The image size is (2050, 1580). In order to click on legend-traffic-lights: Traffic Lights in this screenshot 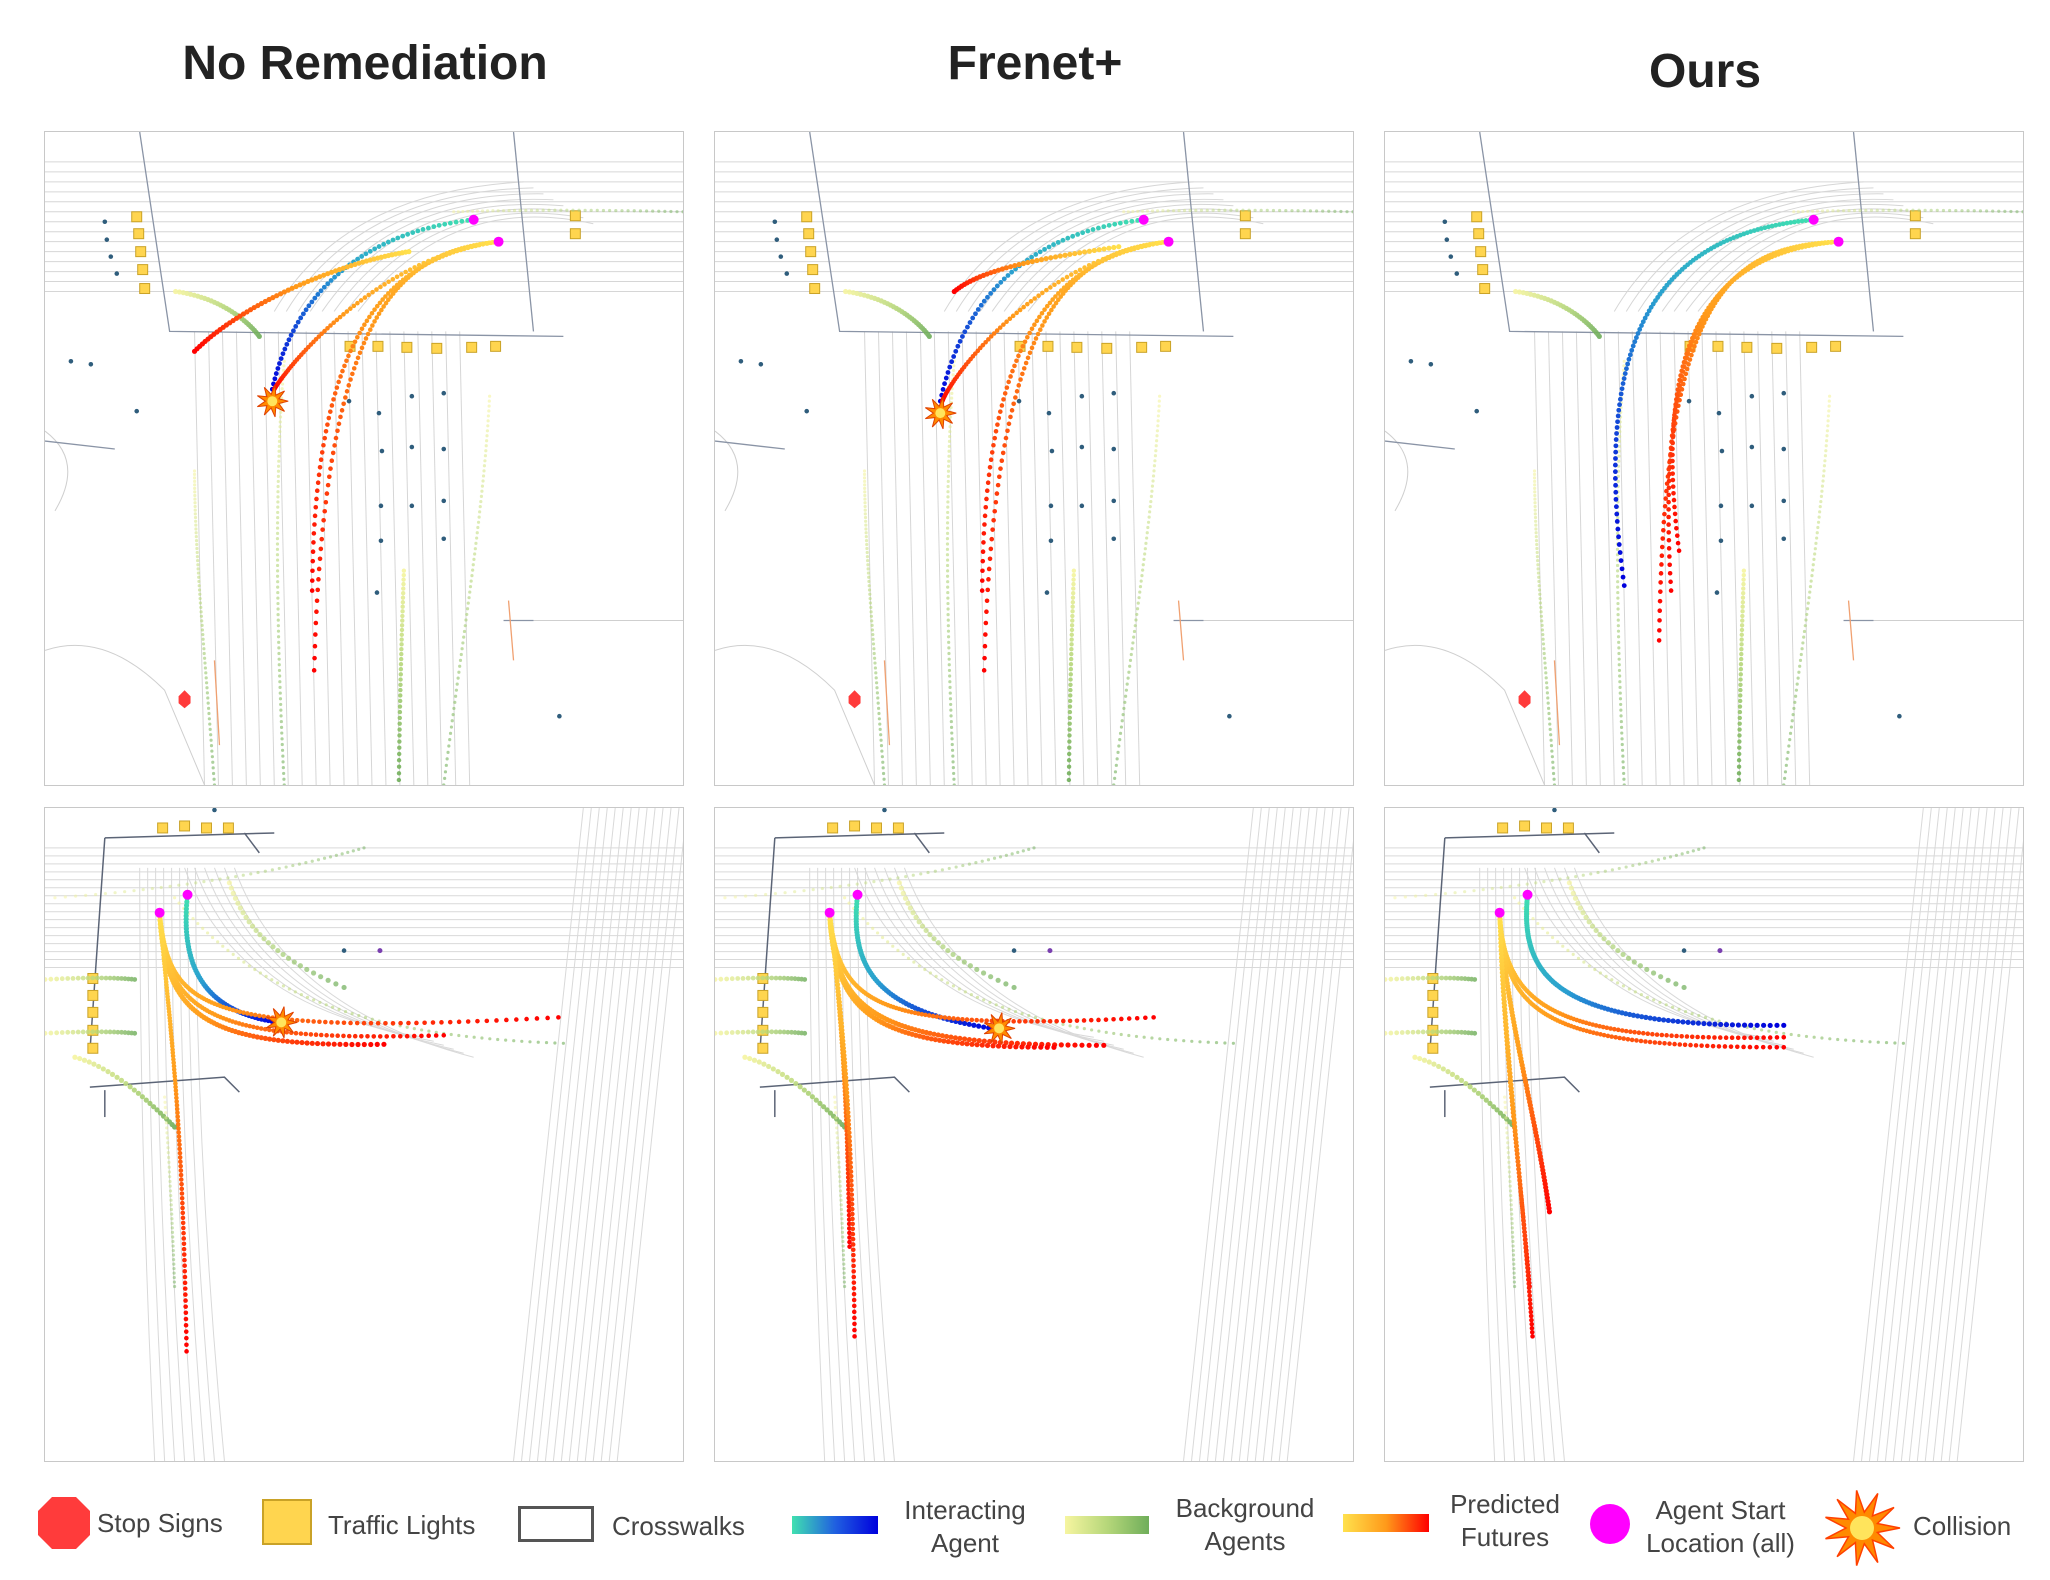, I will do `click(402, 1525)`.